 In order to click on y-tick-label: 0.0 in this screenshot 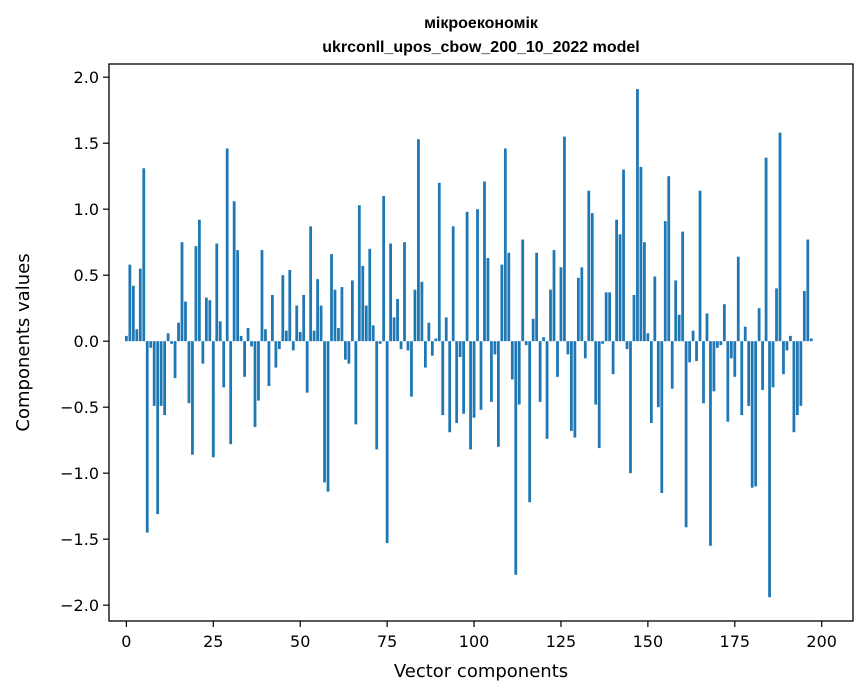, I will do `click(86, 341)`.